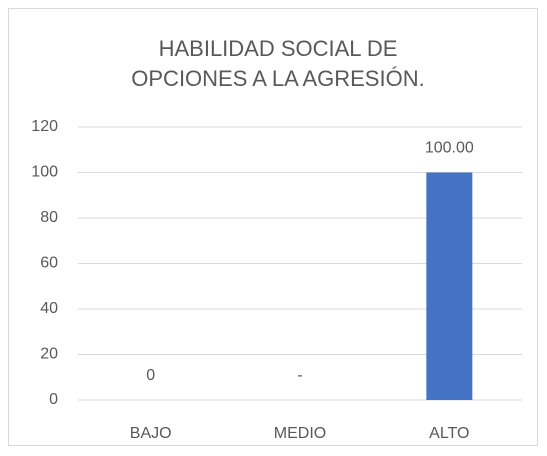 The height and width of the screenshot is (456, 547). Describe the element at coordinates (49, 263) in the screenshot. I see `y-tick-label: 60` at that location.